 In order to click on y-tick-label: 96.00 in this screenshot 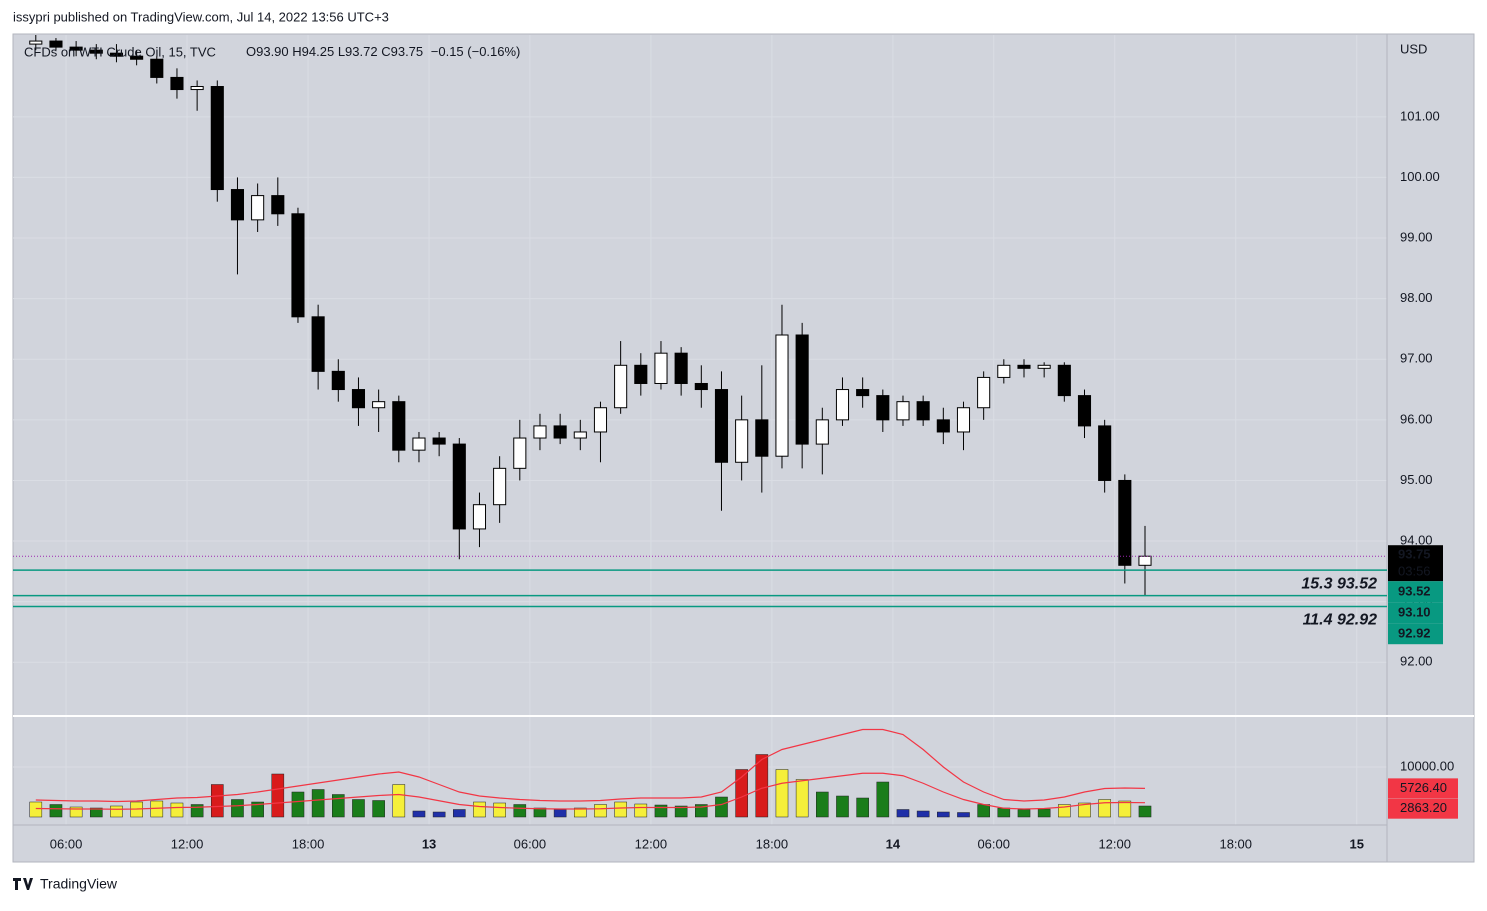, I will do `click(1416, 418)`.